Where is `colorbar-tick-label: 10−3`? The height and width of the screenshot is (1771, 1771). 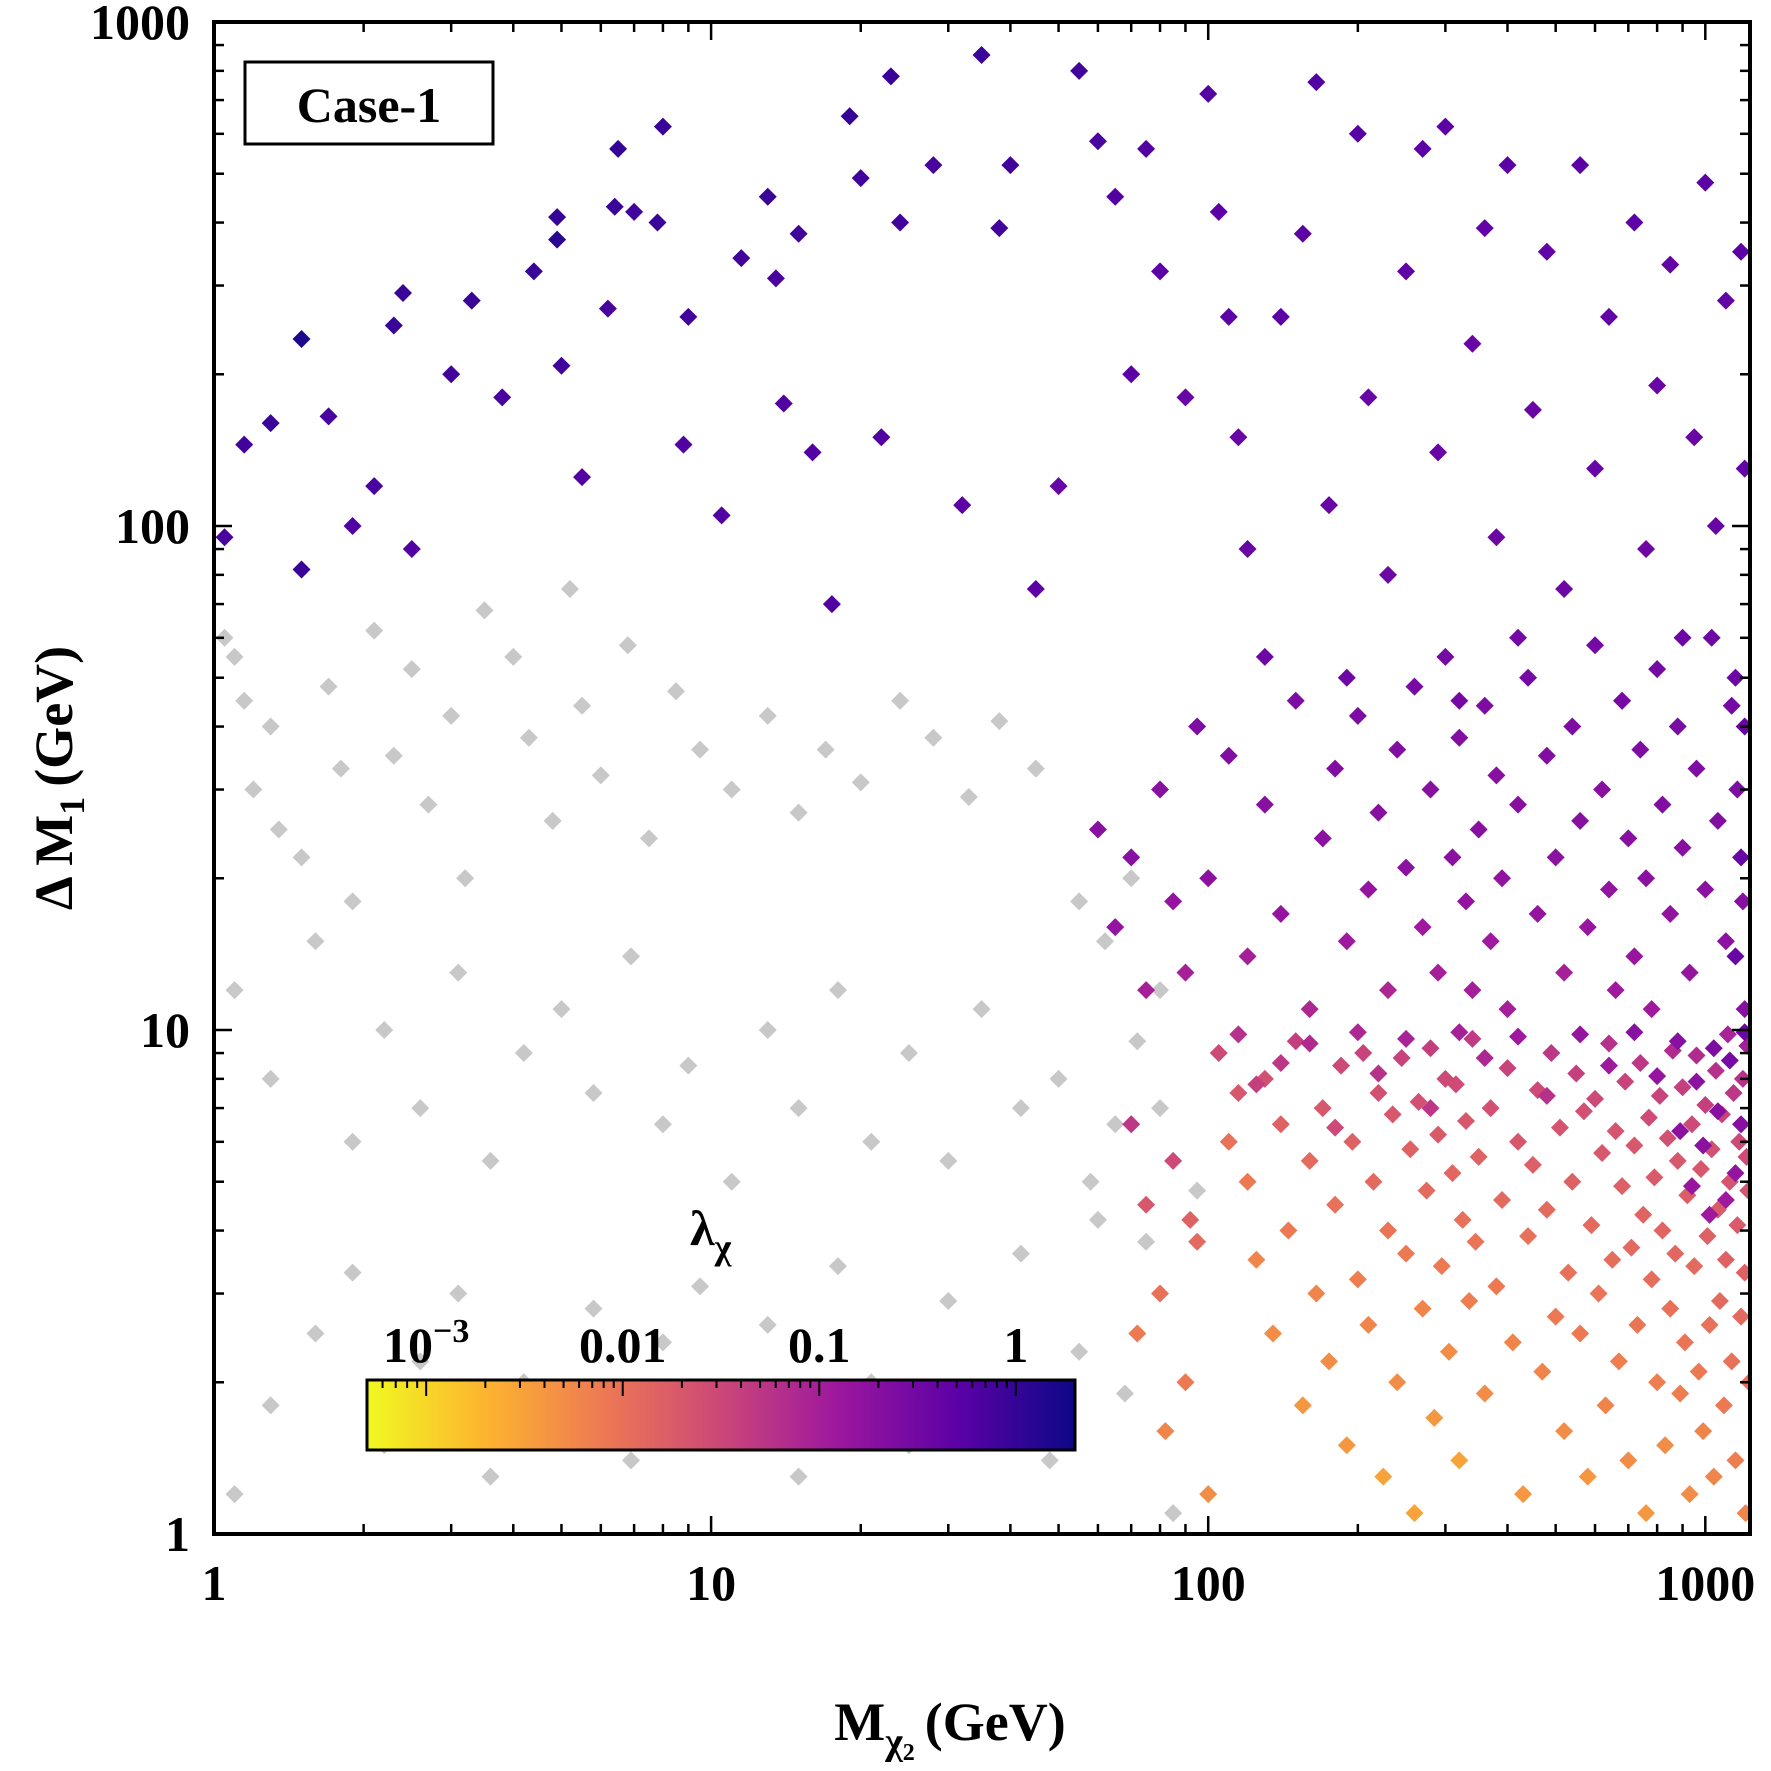
colorbar-tick-label: 10−3 is located at coordinates (426, 1343).